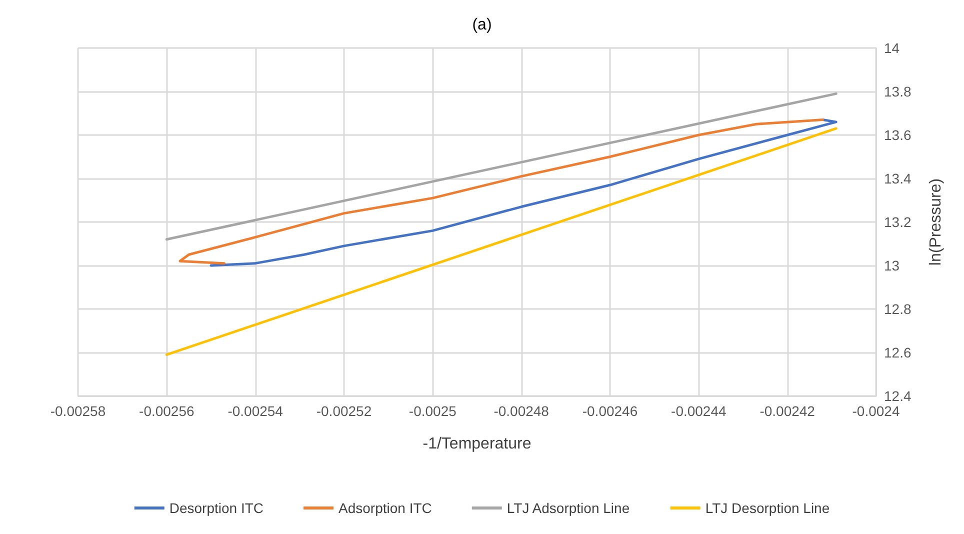  Describe the element at coordinates (898, 135) in the screenshot. I see `y-tick-label: 13.6` at that location.